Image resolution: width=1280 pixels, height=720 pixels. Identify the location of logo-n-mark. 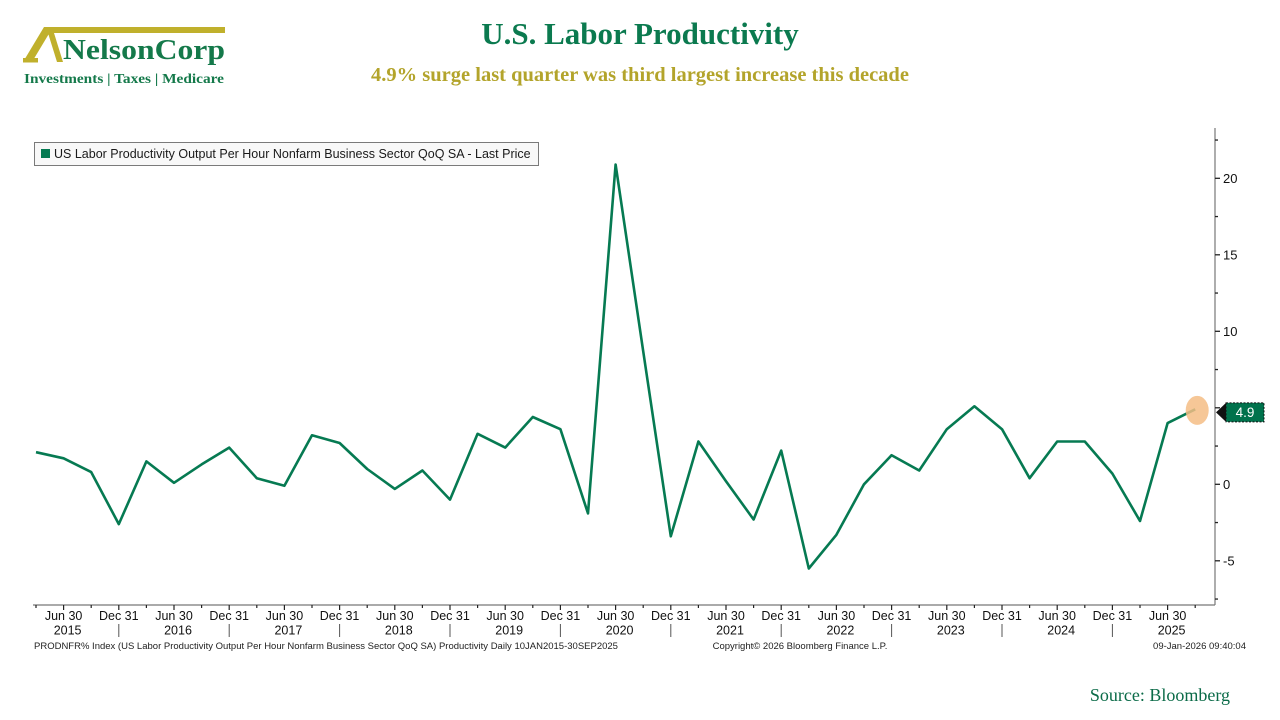
(124, 45).